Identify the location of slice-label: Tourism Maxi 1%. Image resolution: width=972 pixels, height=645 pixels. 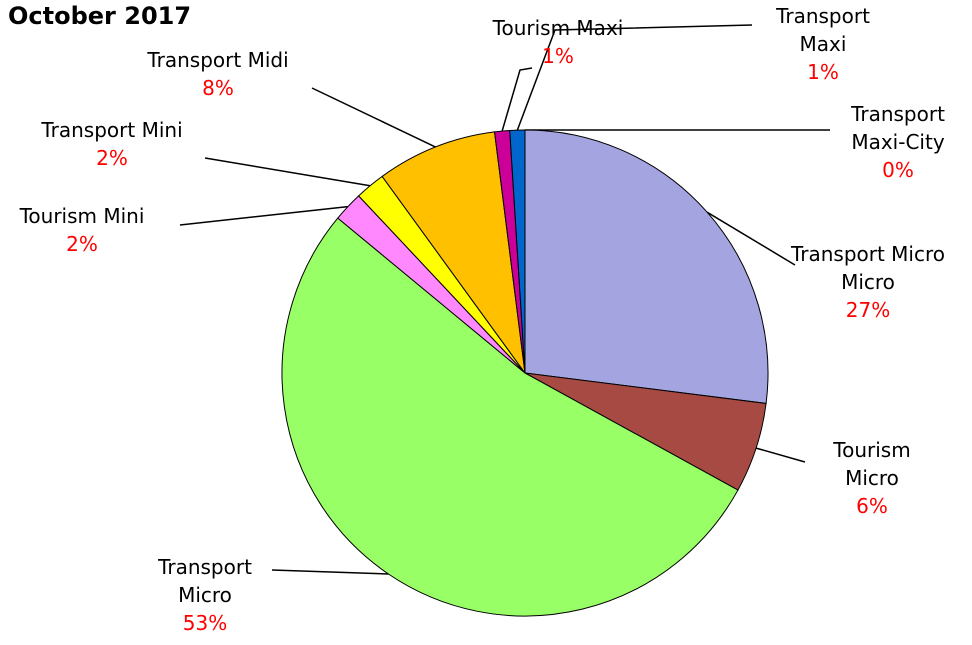
(558, 42).